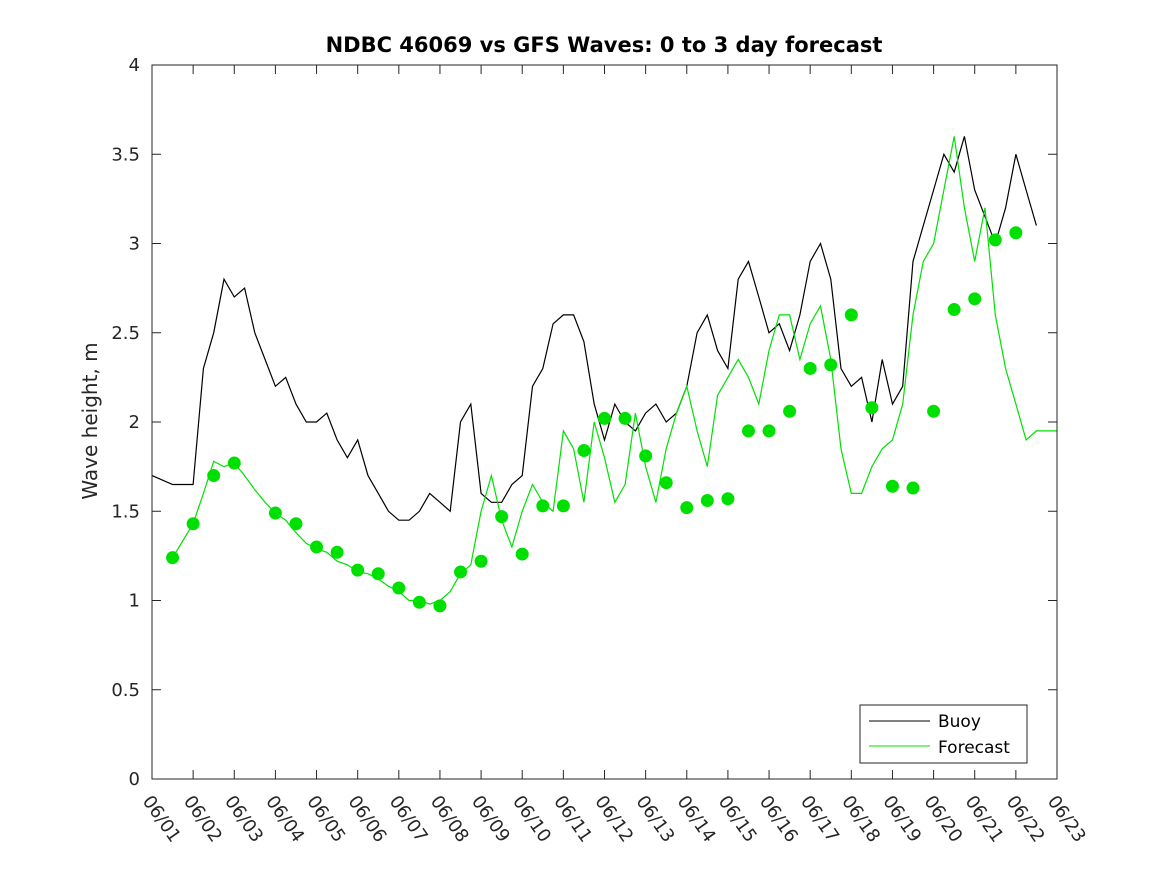 Image resolution: width=1167 pixels, height=875 pixels. What do you see at coordinates (984, 819) in the screenshot?
I see `x-tick-label: 06/21` at bounding box center [984, 819].